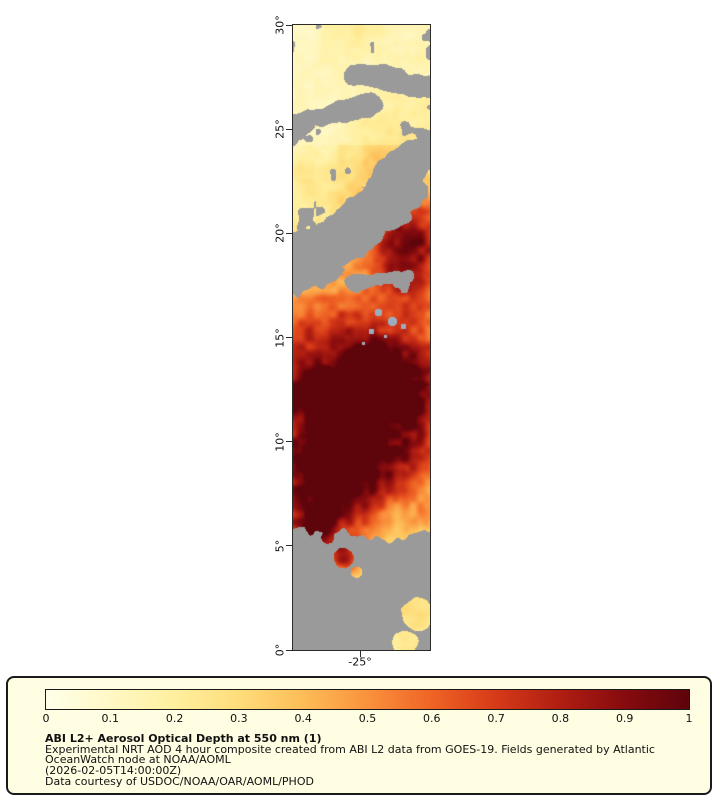 The height and width of the screenshot is (800, 720). I want to click on colorbar-tick-label: 0.8, so click(560, 718).